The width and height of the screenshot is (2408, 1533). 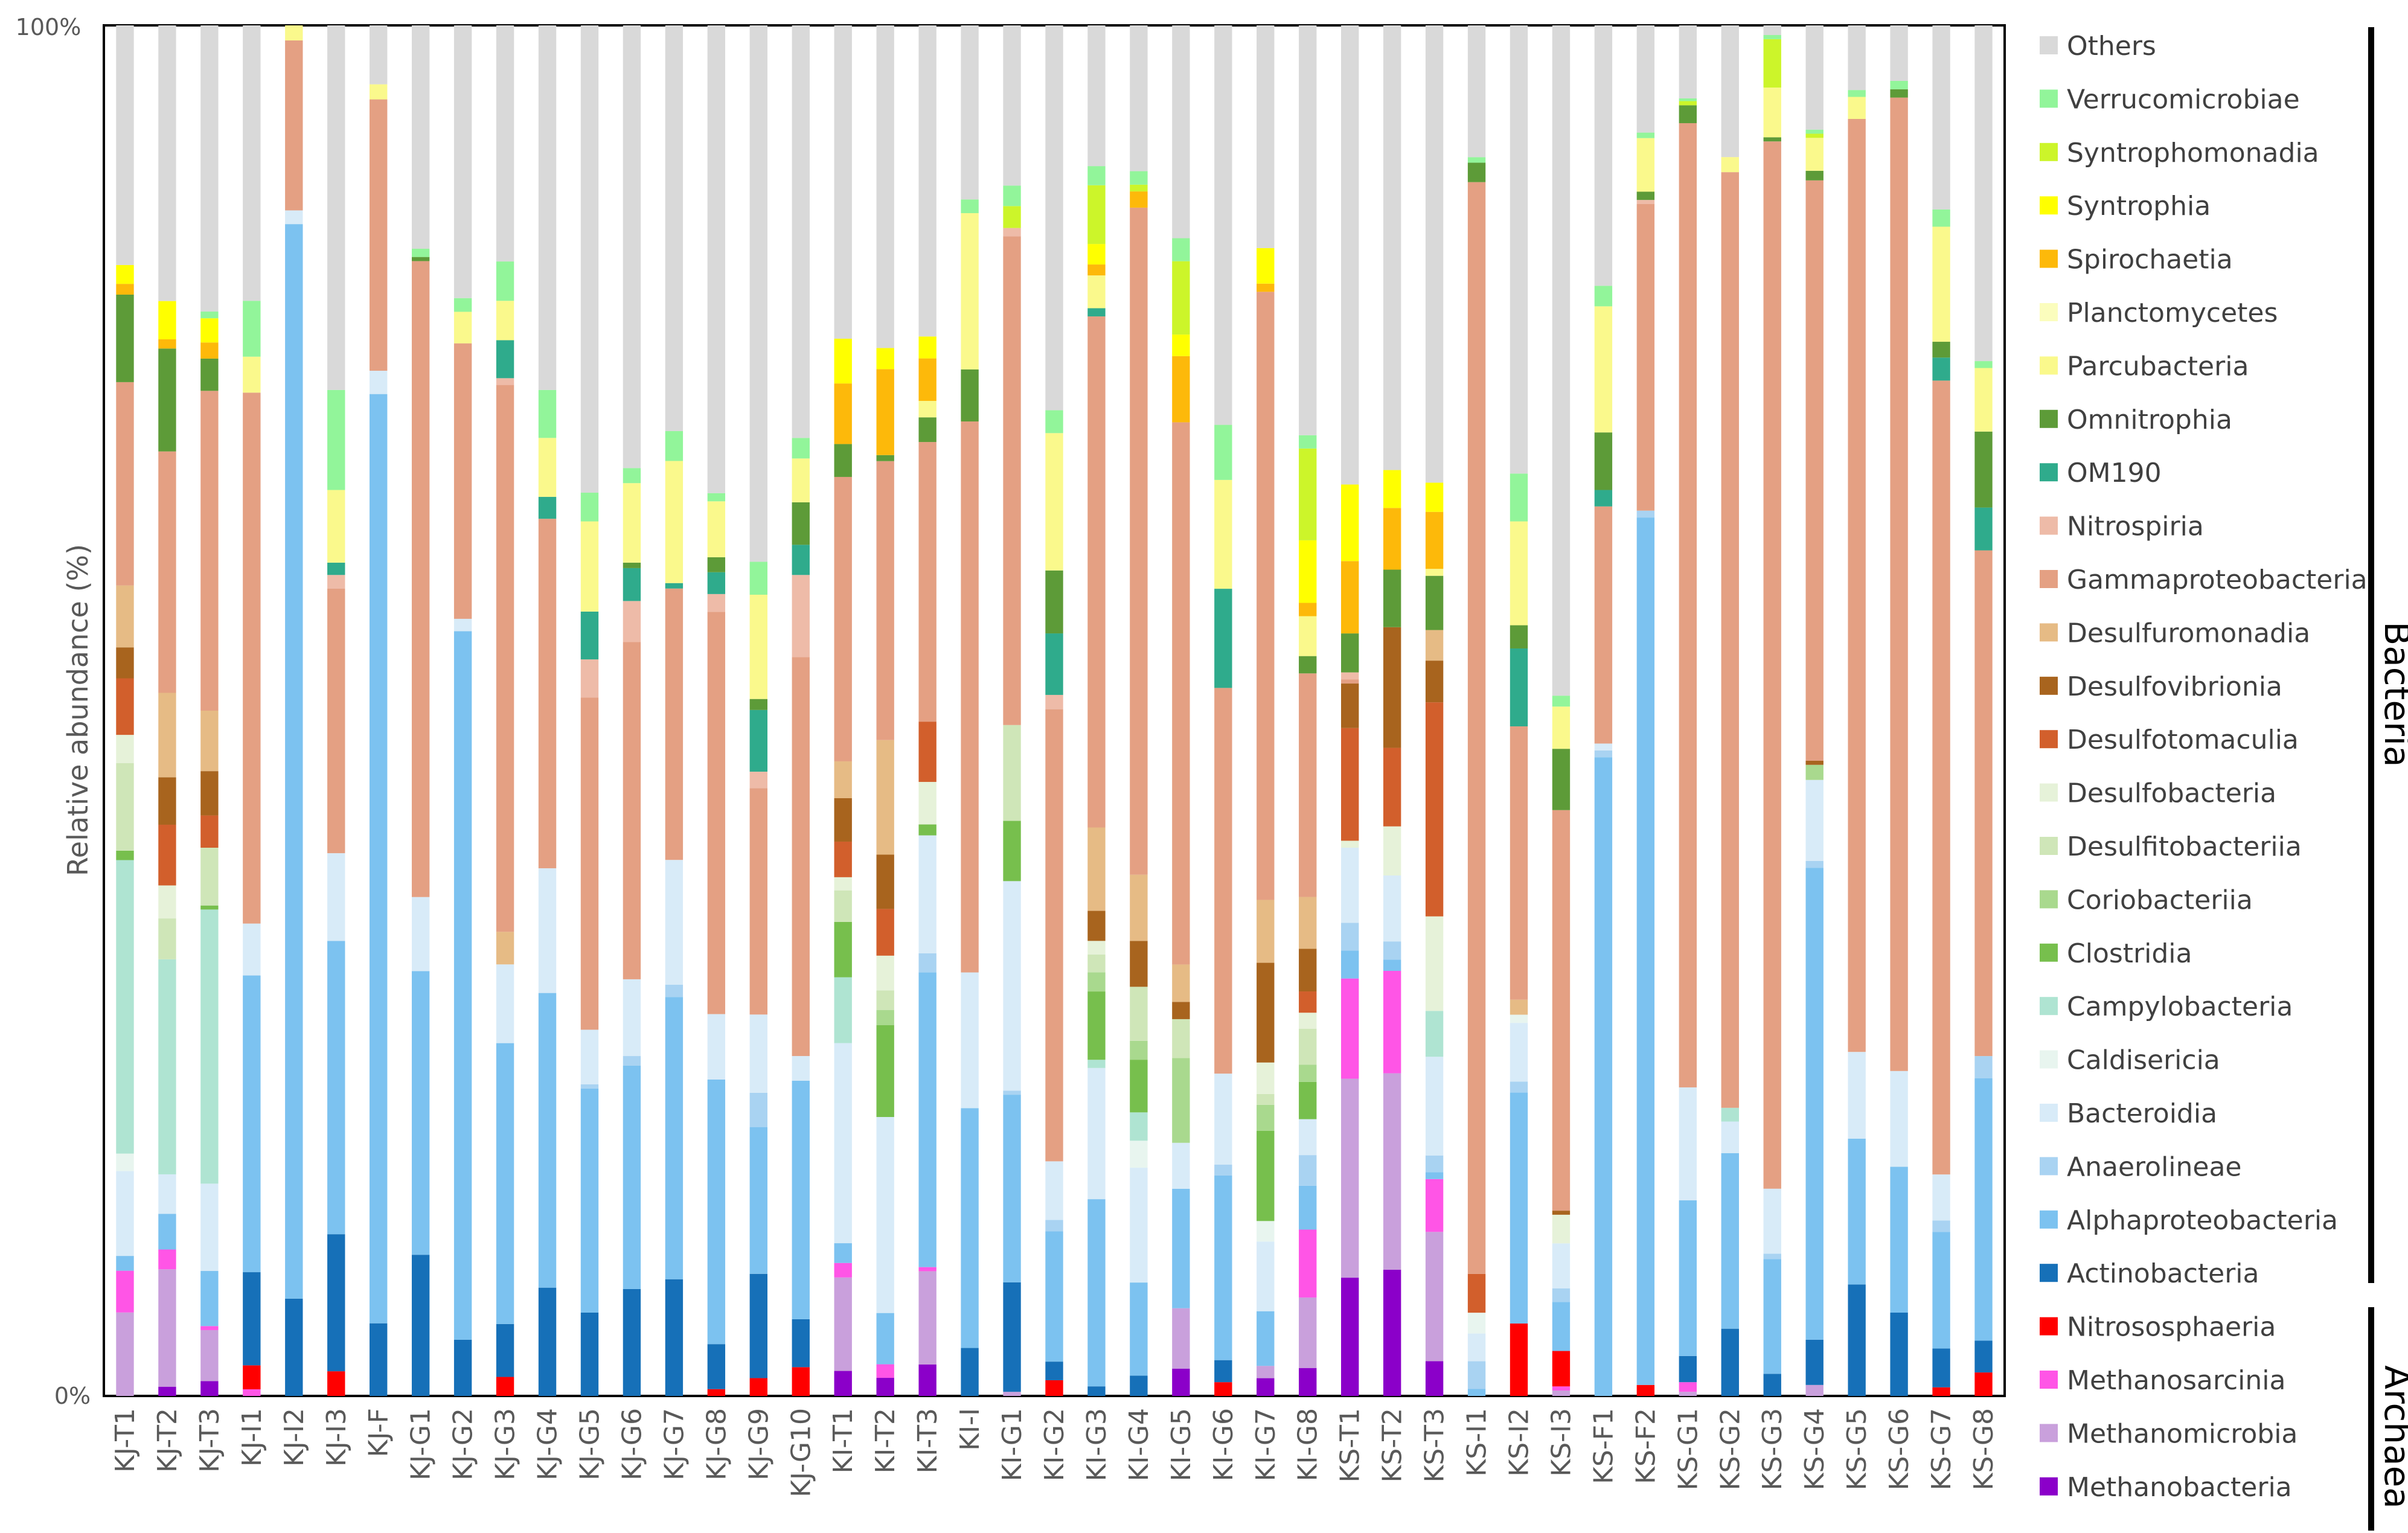 What do you see at coordinates (1181, 131) in the screenshot?
I see `bar-segment-ki-g5-others` at bounding box center [1181, 131].